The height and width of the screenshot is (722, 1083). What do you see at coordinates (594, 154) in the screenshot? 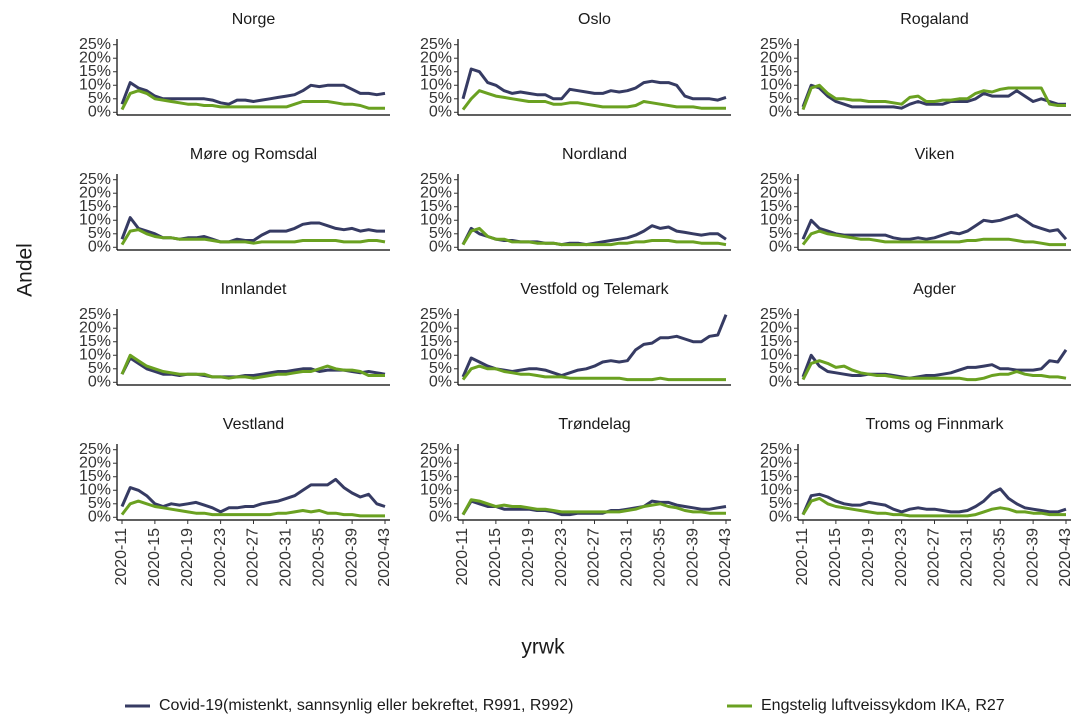
I see `panel-title: Nordland` at bounding box center [594, 154].